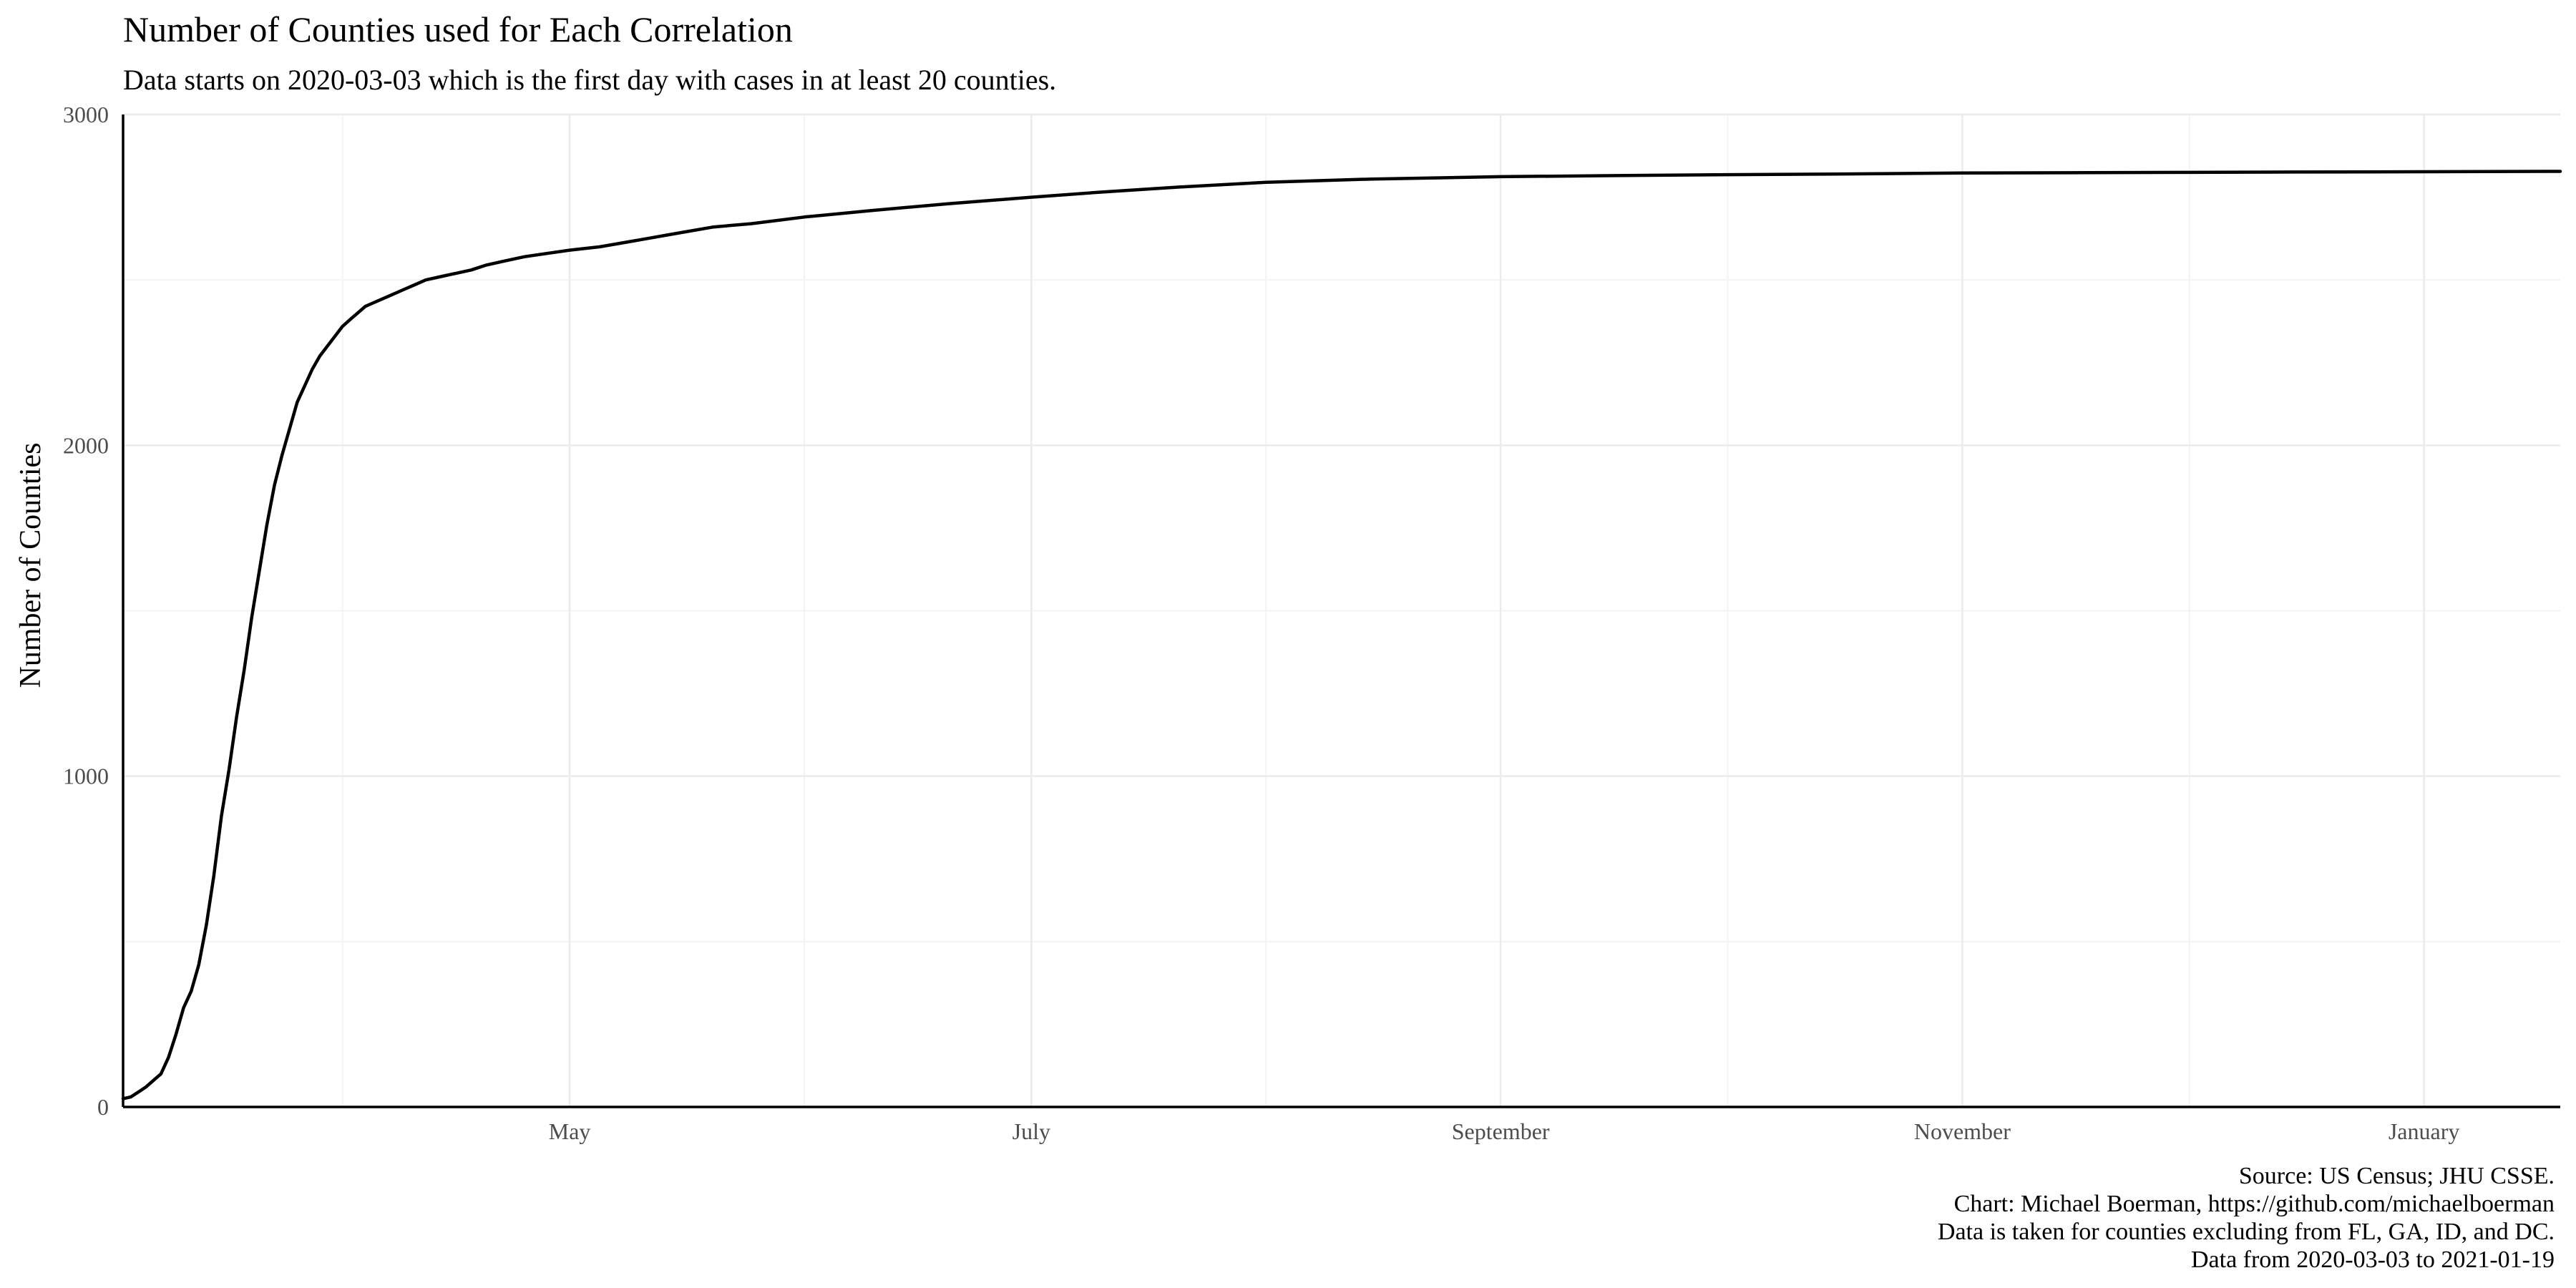 The width and height of the screenshot is (2576, 1288). I want to click on y-tick-label: 1000, so click(86, 776).